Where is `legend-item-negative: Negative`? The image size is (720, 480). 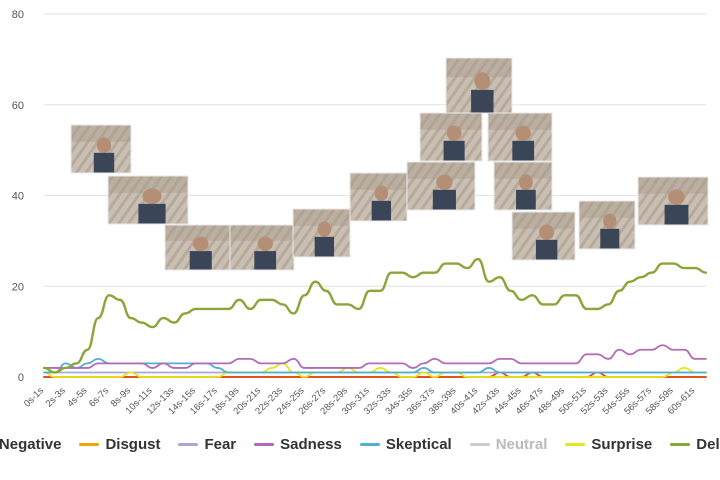 legend-item-negative: Negative is located at coordinates (30, 444).